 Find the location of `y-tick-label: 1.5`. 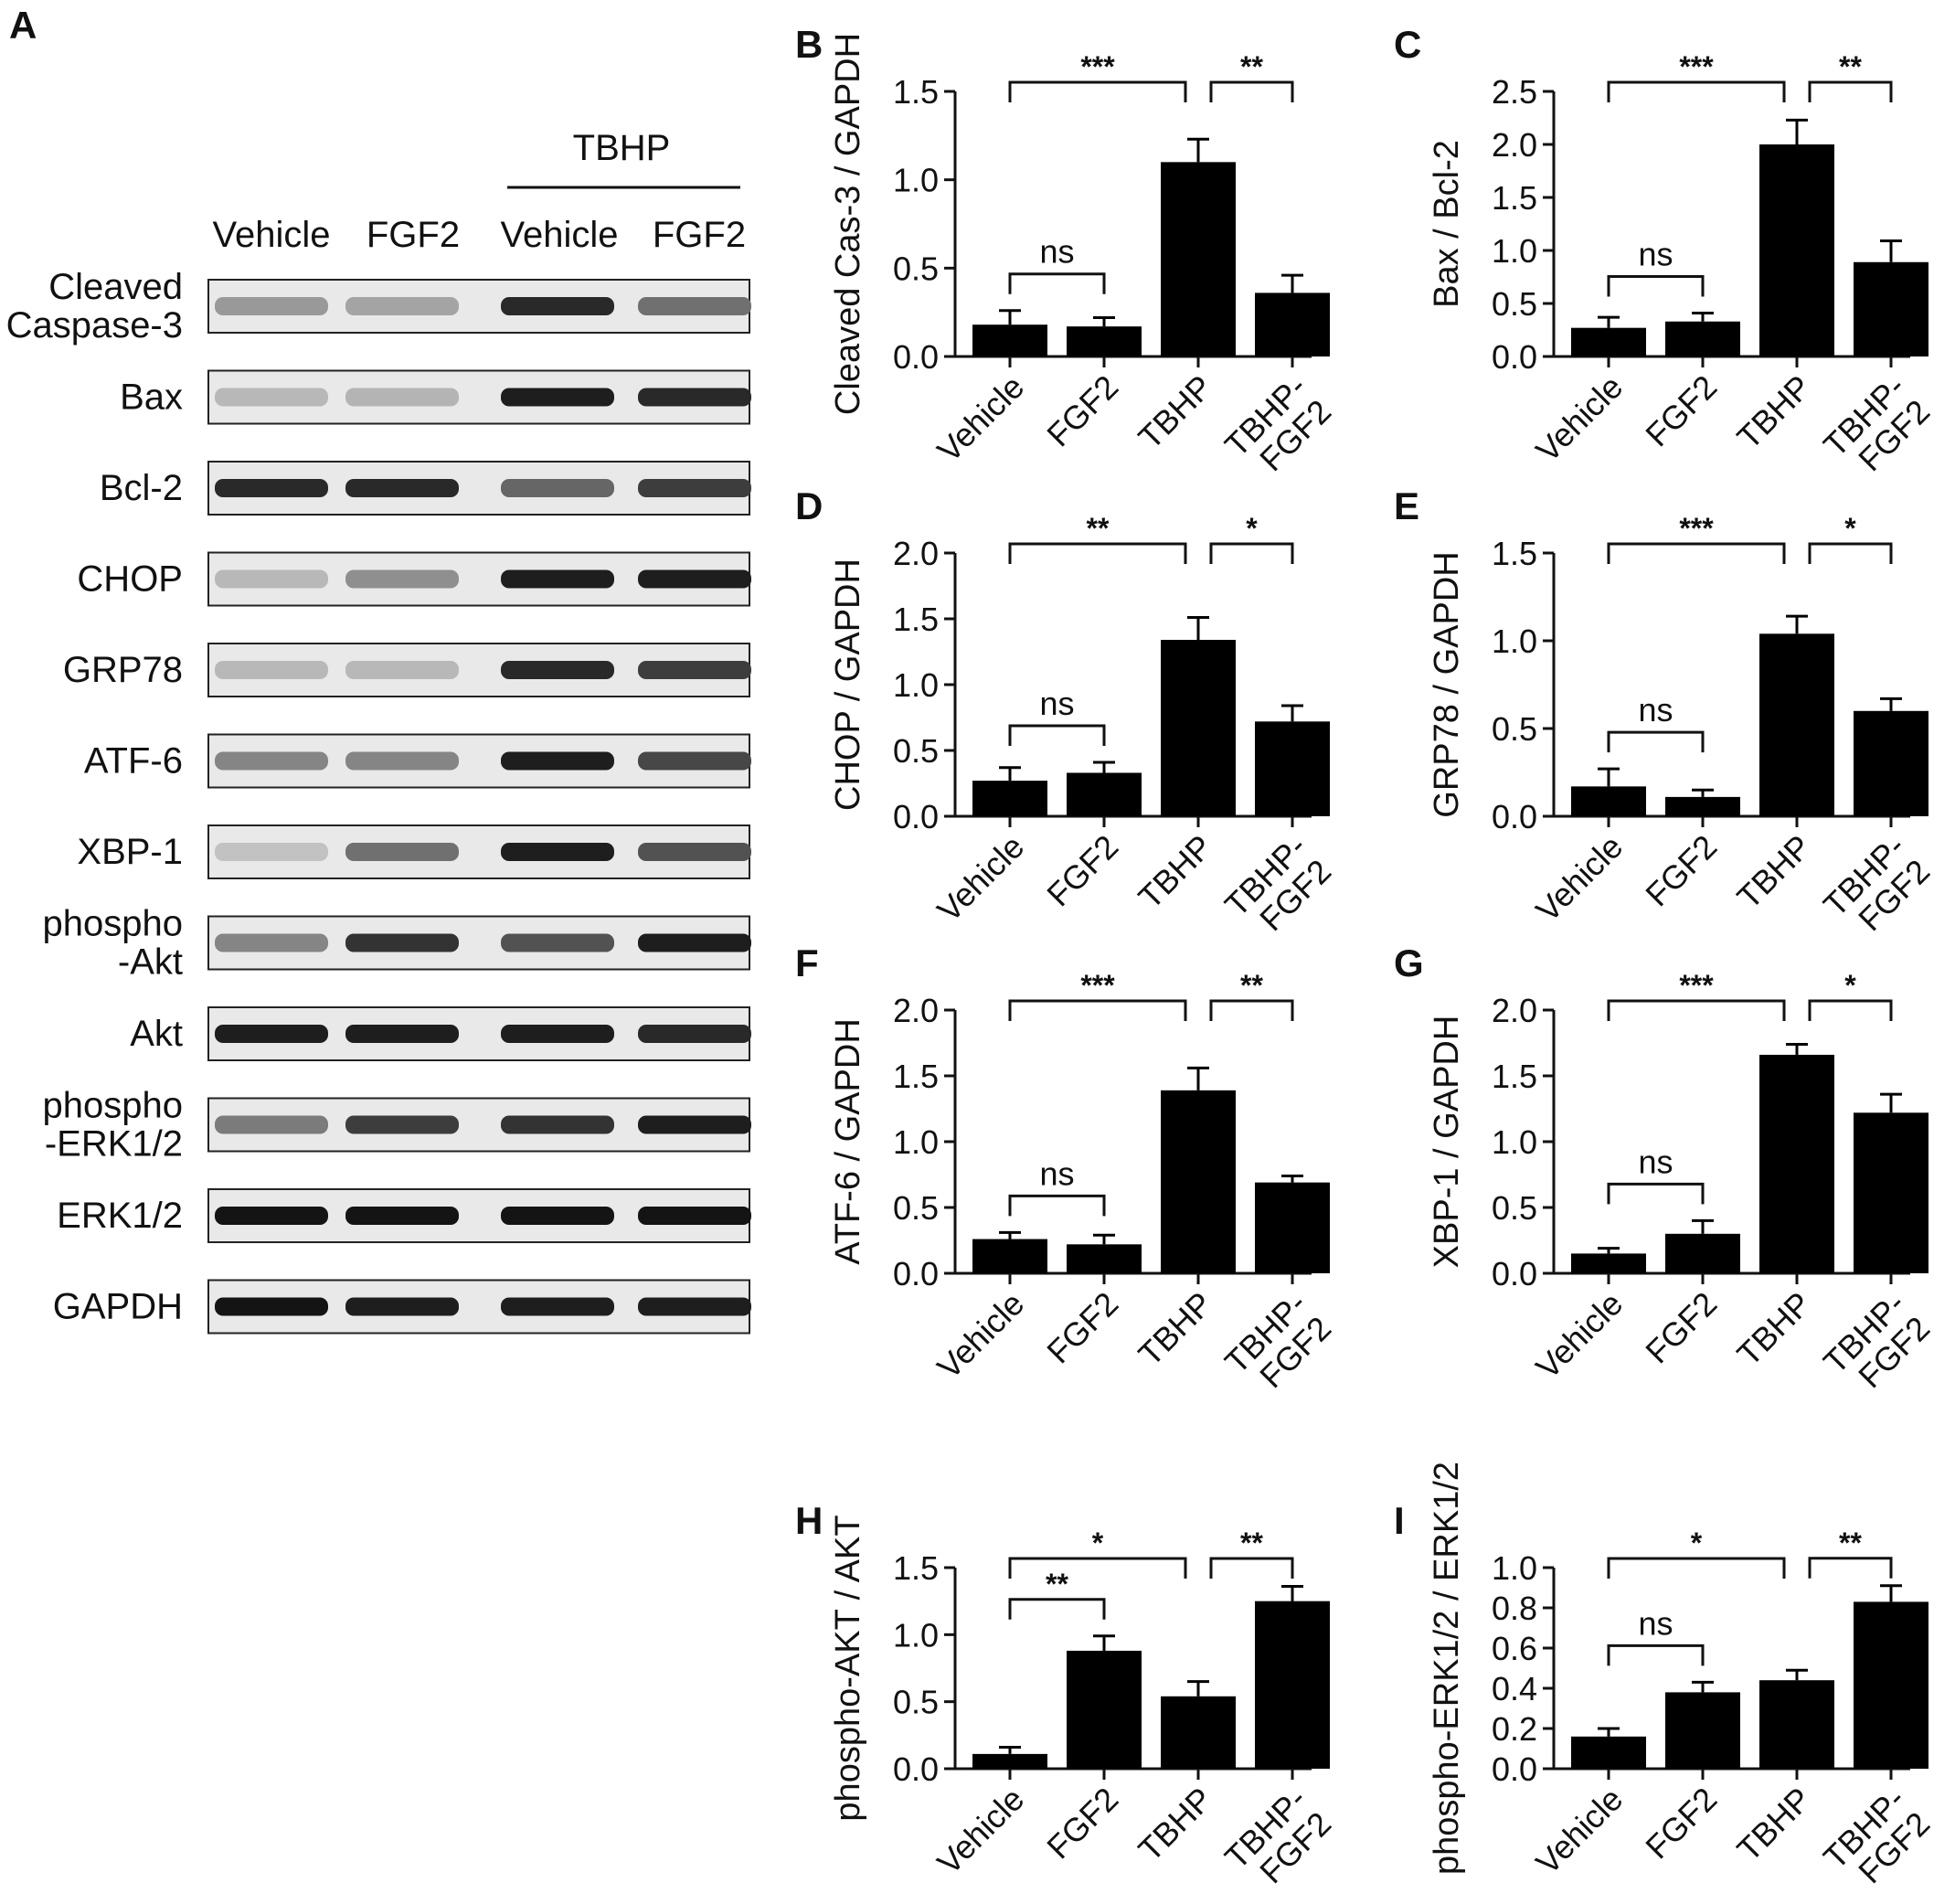

y-tick-label: 1.5 is located at coordinates (916, 620).